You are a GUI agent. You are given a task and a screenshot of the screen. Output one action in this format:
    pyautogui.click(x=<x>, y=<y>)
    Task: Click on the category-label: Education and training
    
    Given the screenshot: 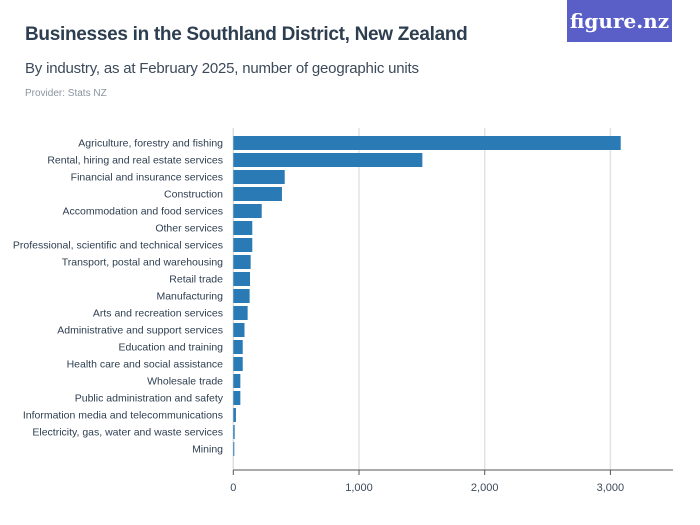 What is the action you would take?
    pyautogui.click(x=171, y=348)
    